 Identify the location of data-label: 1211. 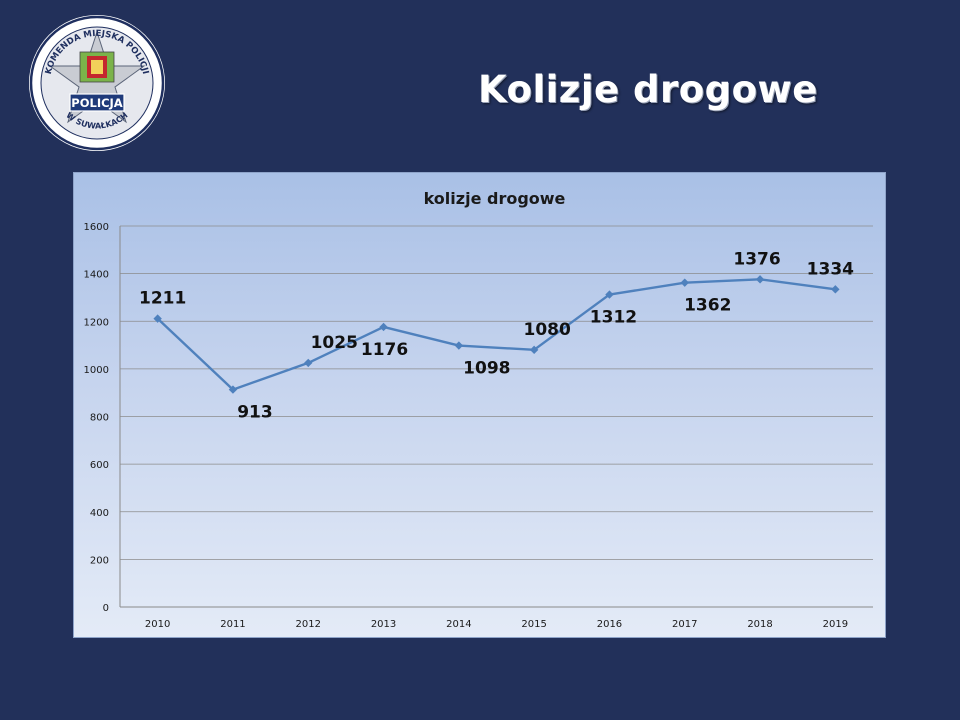
(162, 299).